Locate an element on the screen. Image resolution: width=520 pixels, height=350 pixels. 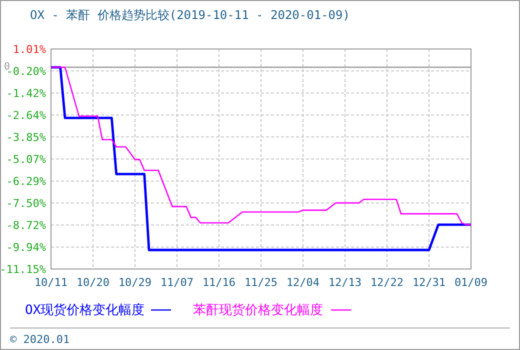
x-tick-label: 10/29 is located at coordinates (135, 282).